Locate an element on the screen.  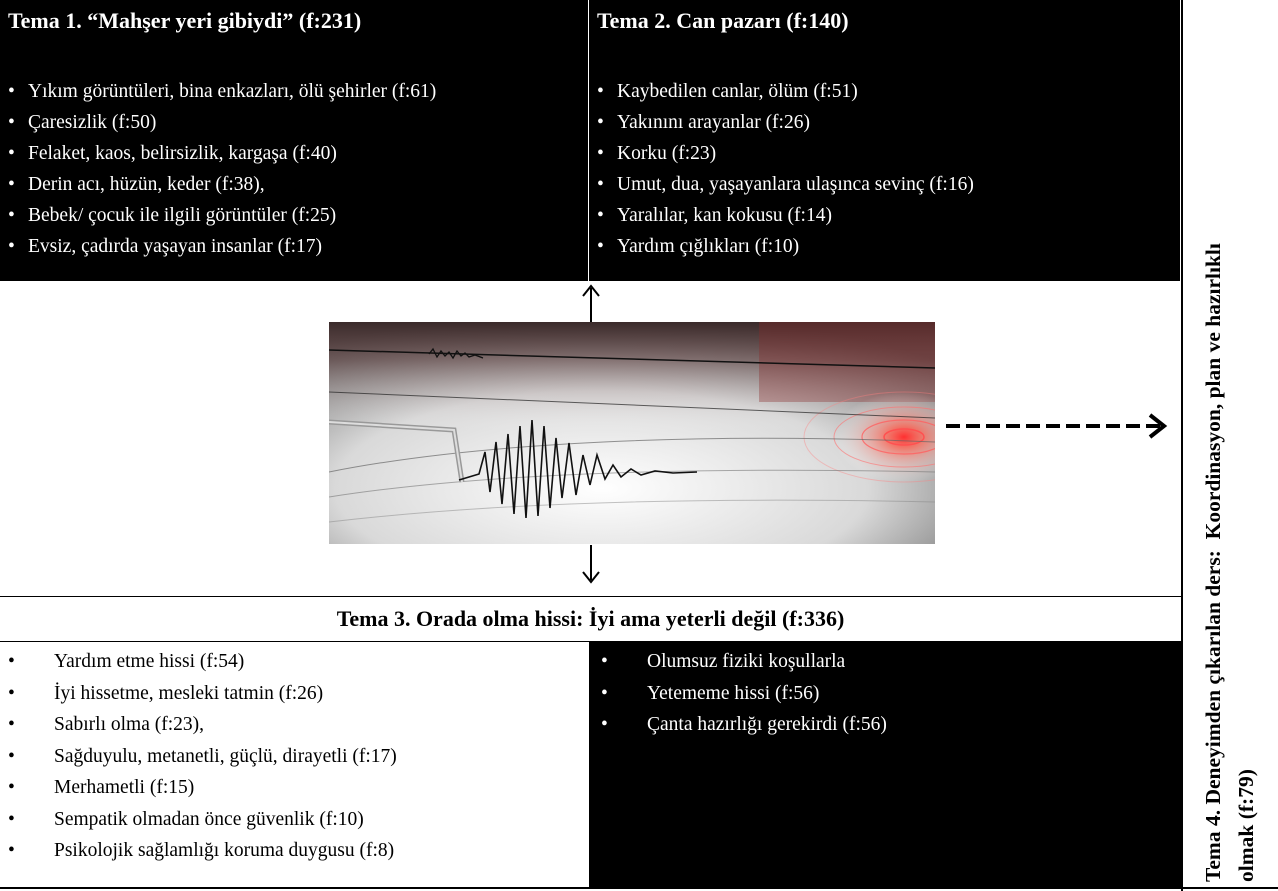
list-item: Evsiz, çadırda yaşayan insanlar (f:17) is located at coordinates (222, 246).